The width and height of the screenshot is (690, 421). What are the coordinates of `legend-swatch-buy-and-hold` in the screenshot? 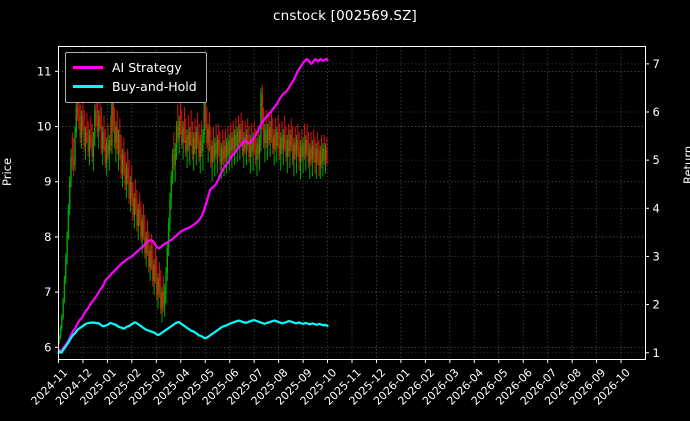 It's located at (88, 86).